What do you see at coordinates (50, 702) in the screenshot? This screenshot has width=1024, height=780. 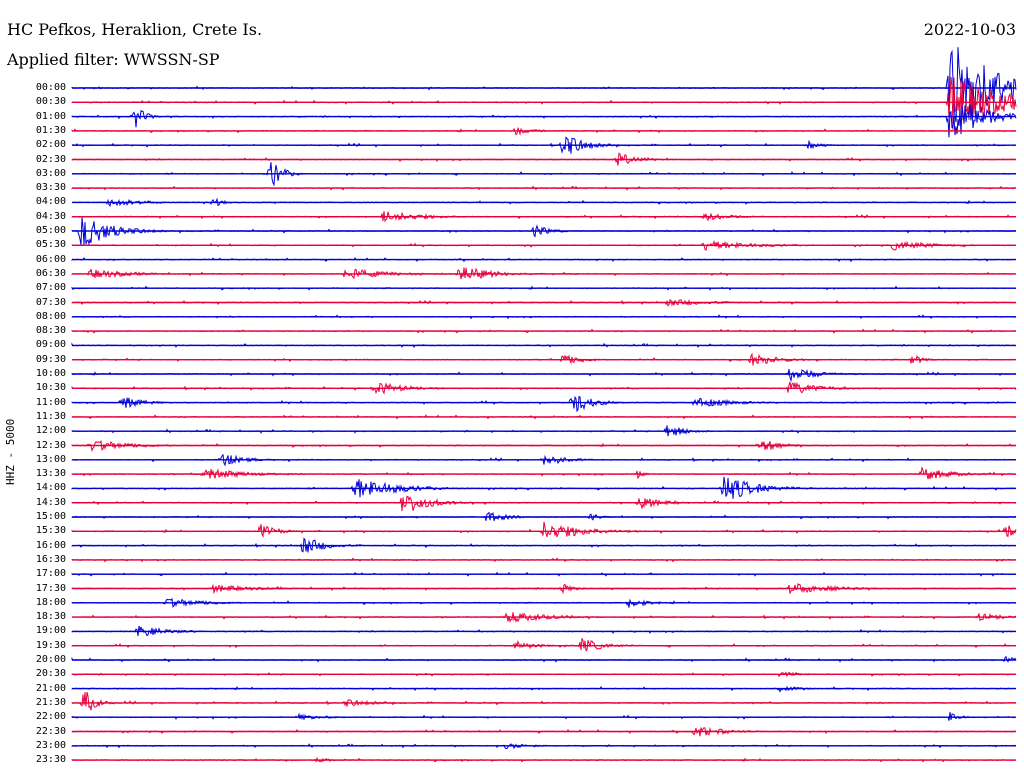 I see `row-label: 21:30` at bounding box center [50, 702].